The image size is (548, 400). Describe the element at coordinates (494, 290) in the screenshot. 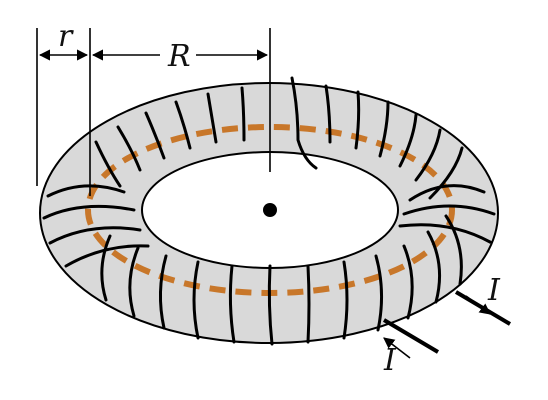

I see `current-out-label: I` at that location.